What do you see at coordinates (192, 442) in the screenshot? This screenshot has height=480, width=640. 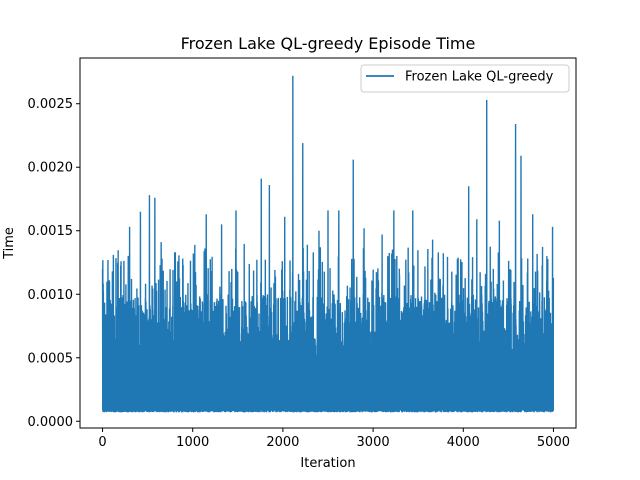 I see `x-tick-label: 1000` at bounding box center [192, 442].